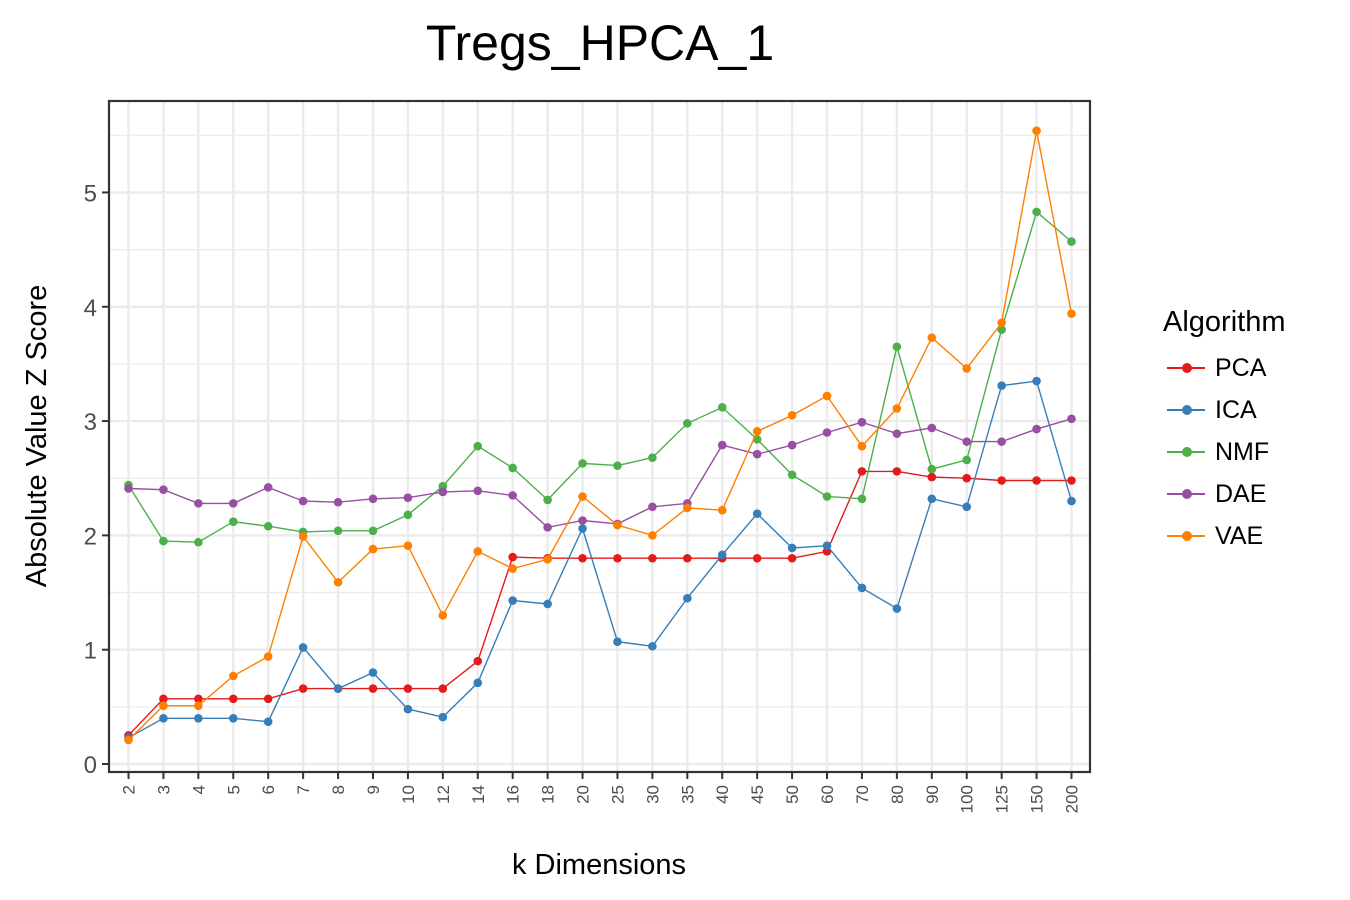  What do you see at coordinates (1224, 452) in the screenshot?
I see `legend-item-nmf: NMF` at bounding box center [1224, 452].